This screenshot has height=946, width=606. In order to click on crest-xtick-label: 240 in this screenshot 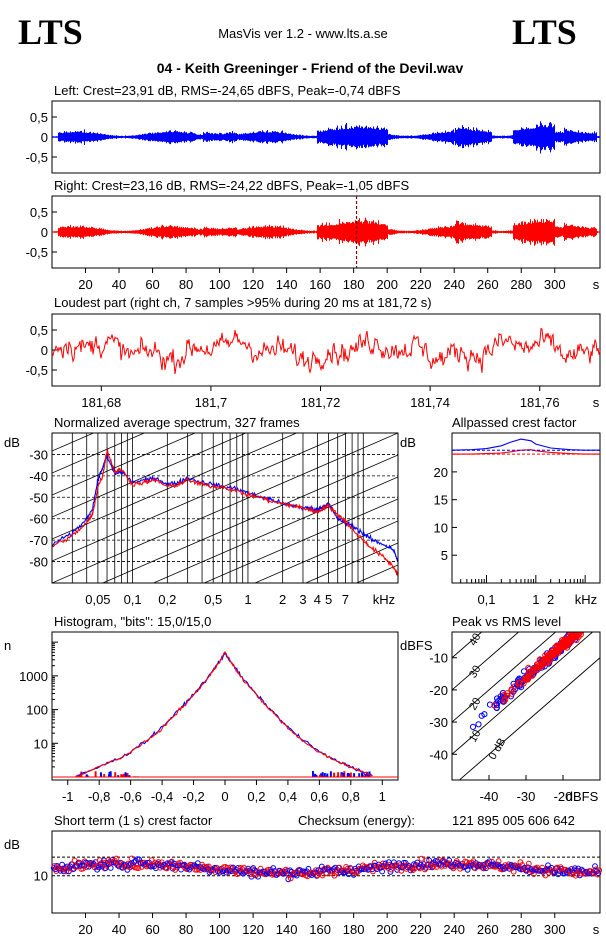, I will do `click(454, 929)`.